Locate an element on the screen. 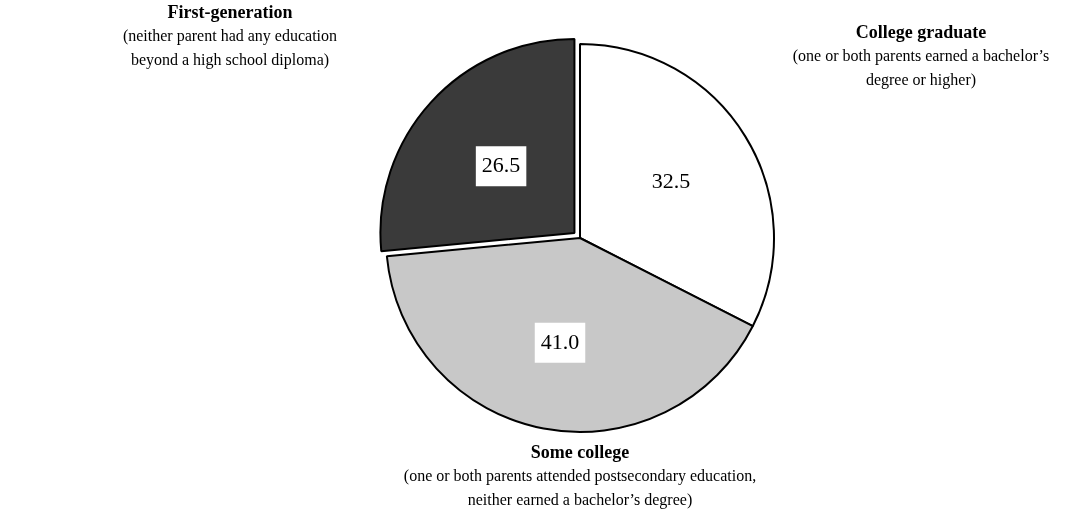  slice-label: Some college is located at coordinates (580, 452).